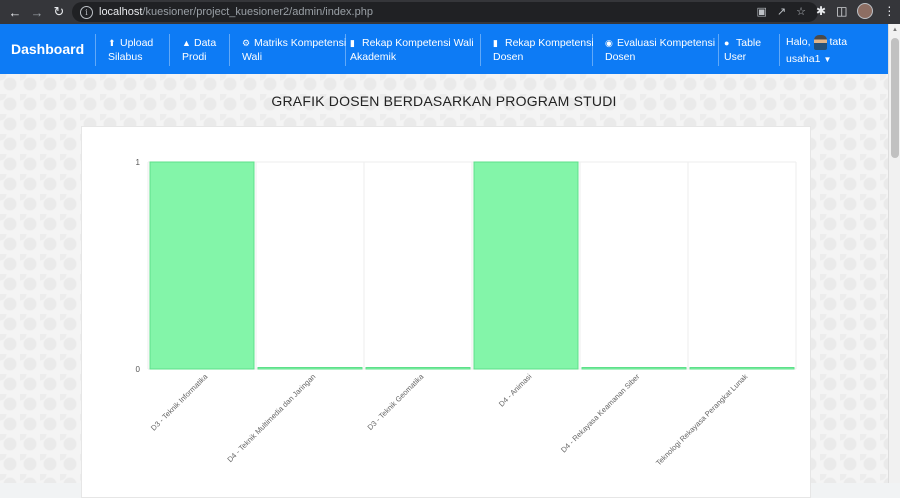 The image size is (900, 498). What do you see at coordinates (112, 43) in the screenshot?
I see `upload-icon: ⬆` at bounding box center [112, 43].